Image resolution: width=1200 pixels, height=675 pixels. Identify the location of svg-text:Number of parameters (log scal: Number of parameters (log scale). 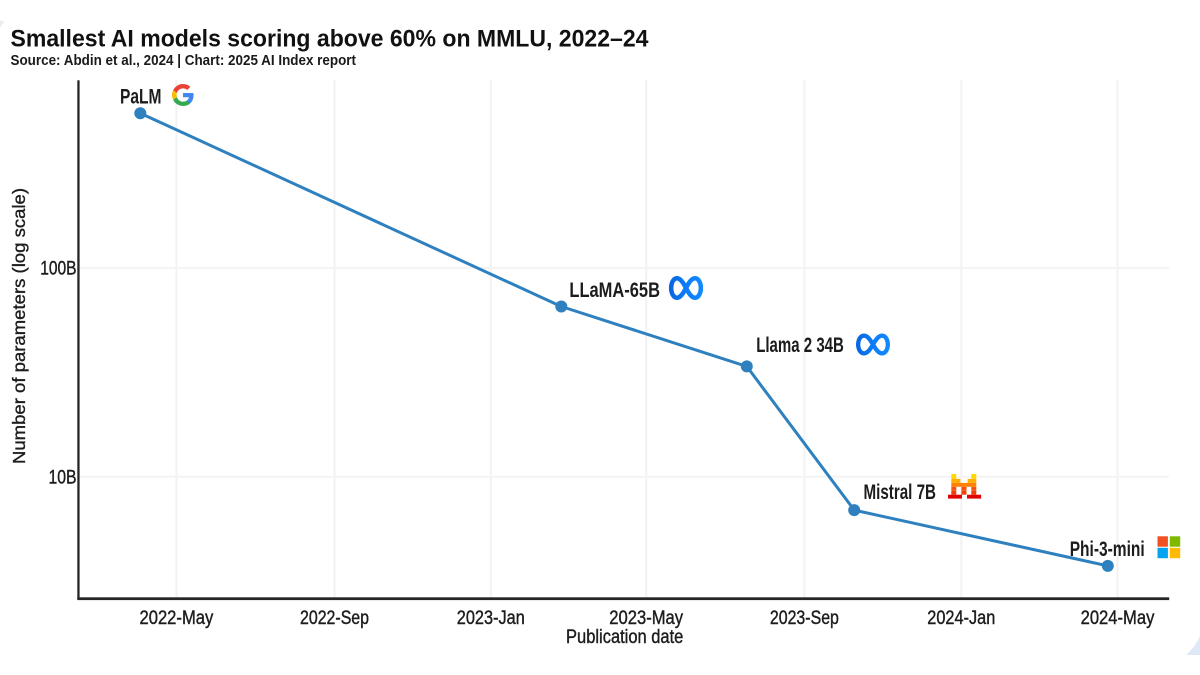
(19, 326).